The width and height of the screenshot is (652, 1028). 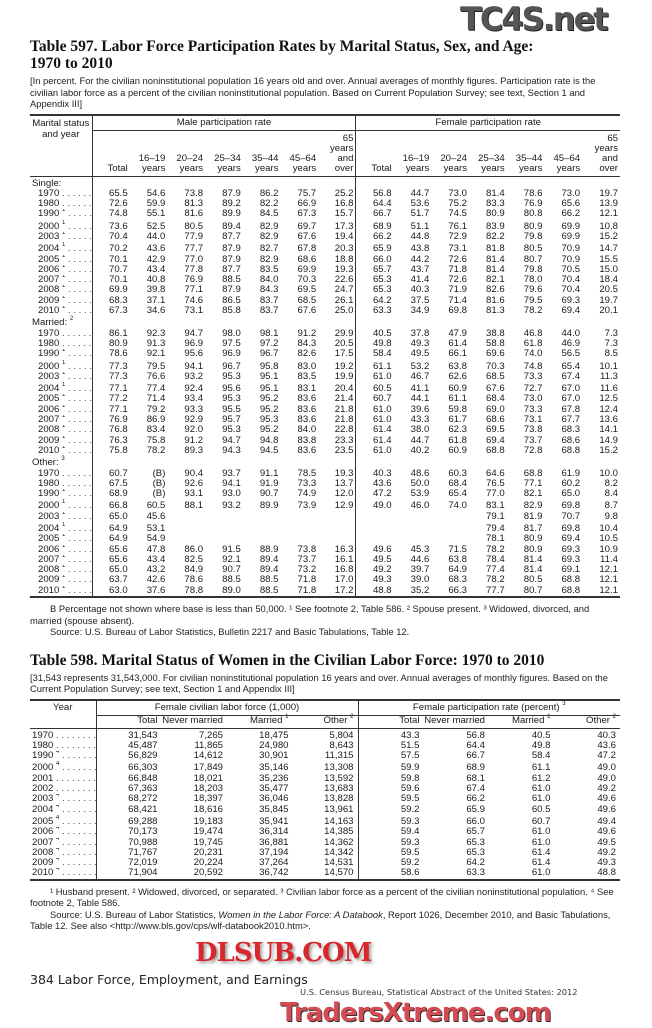 I want to click on table-cell: 49.2, so click(x=374, y=570).